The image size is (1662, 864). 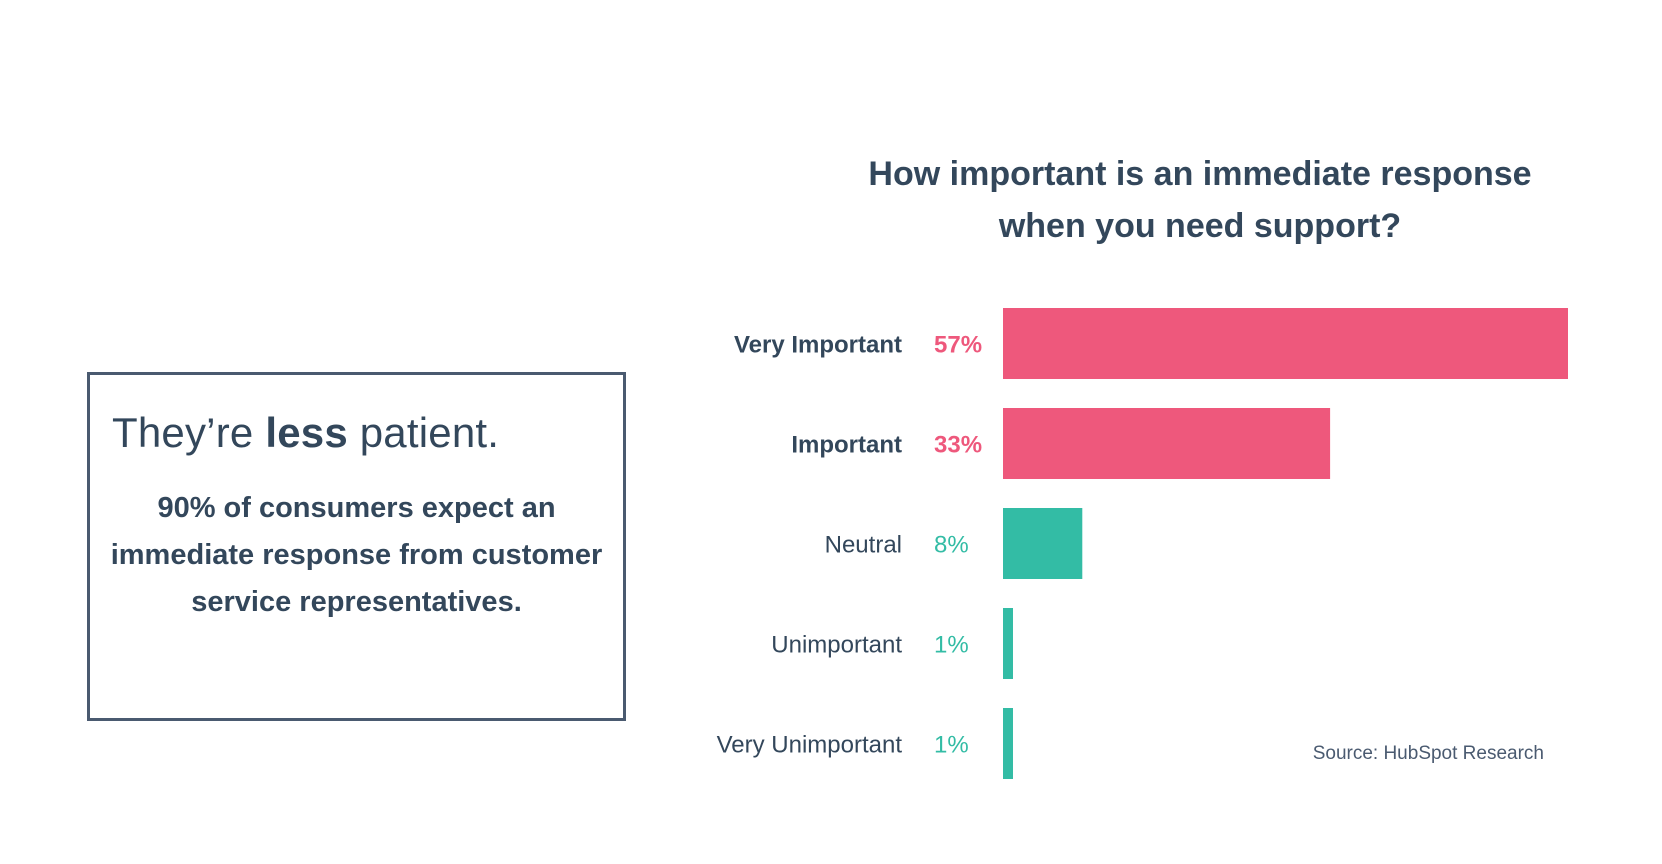 What do you see at coordinates (423, 432) in the screenshot?
I see `headline-post: patient.` at bounding box center [423, 432].